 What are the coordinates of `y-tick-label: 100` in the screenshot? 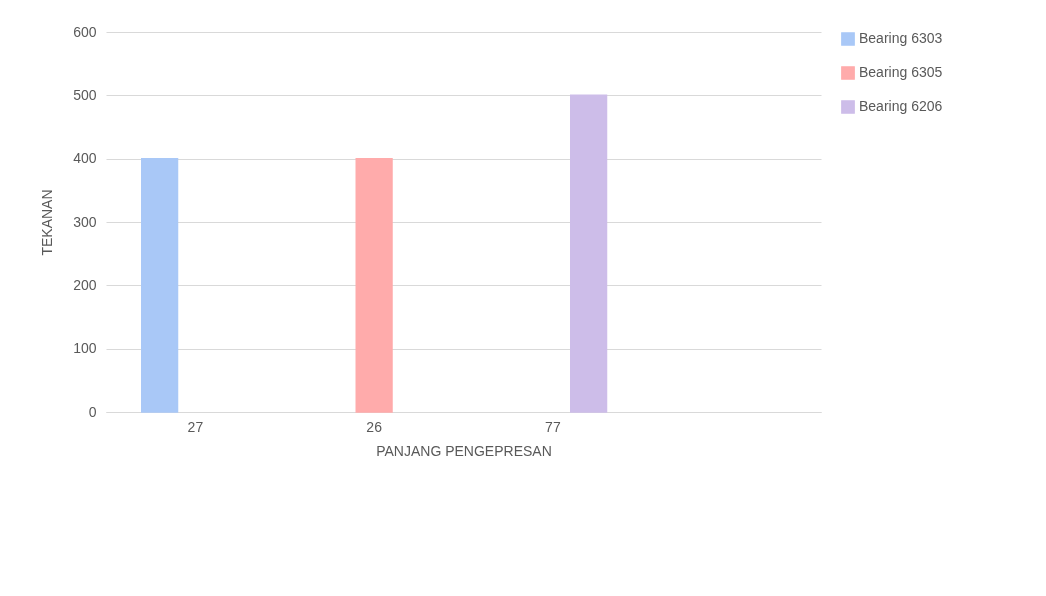 It's located at (85, 348).